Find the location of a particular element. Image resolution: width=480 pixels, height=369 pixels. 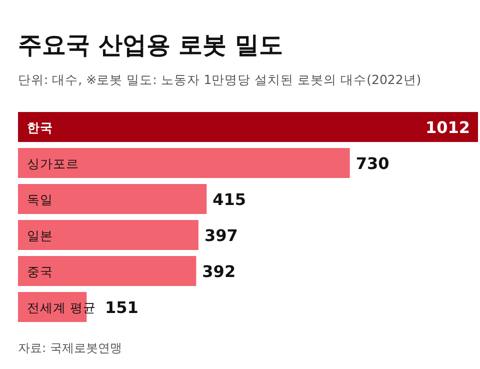

data-label: 1012 is located at coordinates (447, 127).